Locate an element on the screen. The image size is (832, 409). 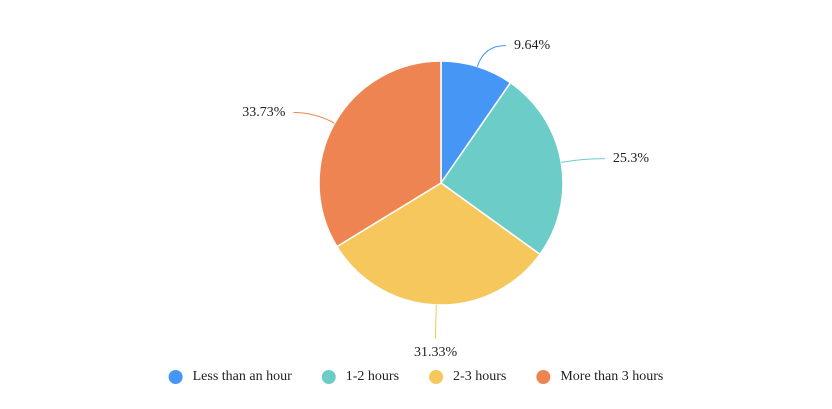
data-label: 25.3% is located at coordinates (631, 158).